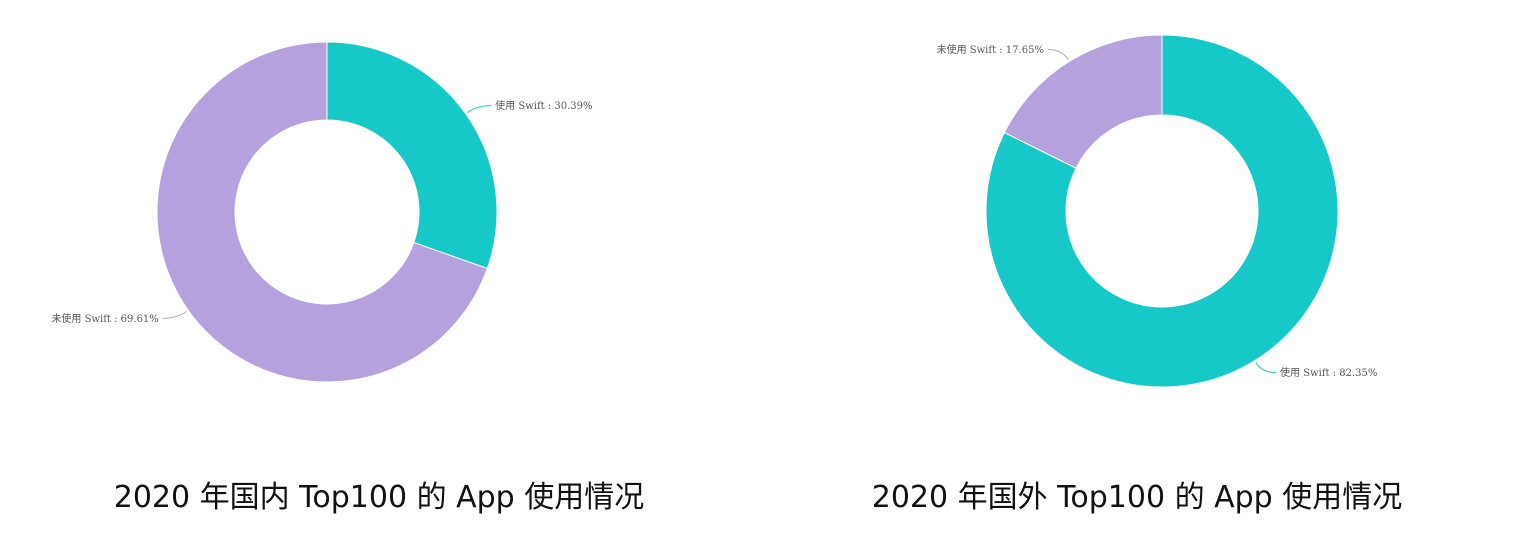 This screenshot has width=1516, height=556. What do you see at coordinates (1328, 372) in the screenshot?
I see `slice-label: 使用 Swift : 82.35%` at bounding box center [1328, 372].